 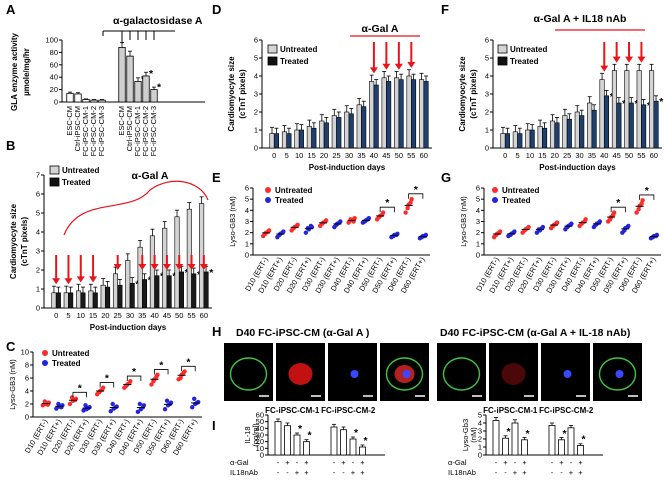 I want to click on I2-sign-row0-0: -, so click(x=496, y=462).